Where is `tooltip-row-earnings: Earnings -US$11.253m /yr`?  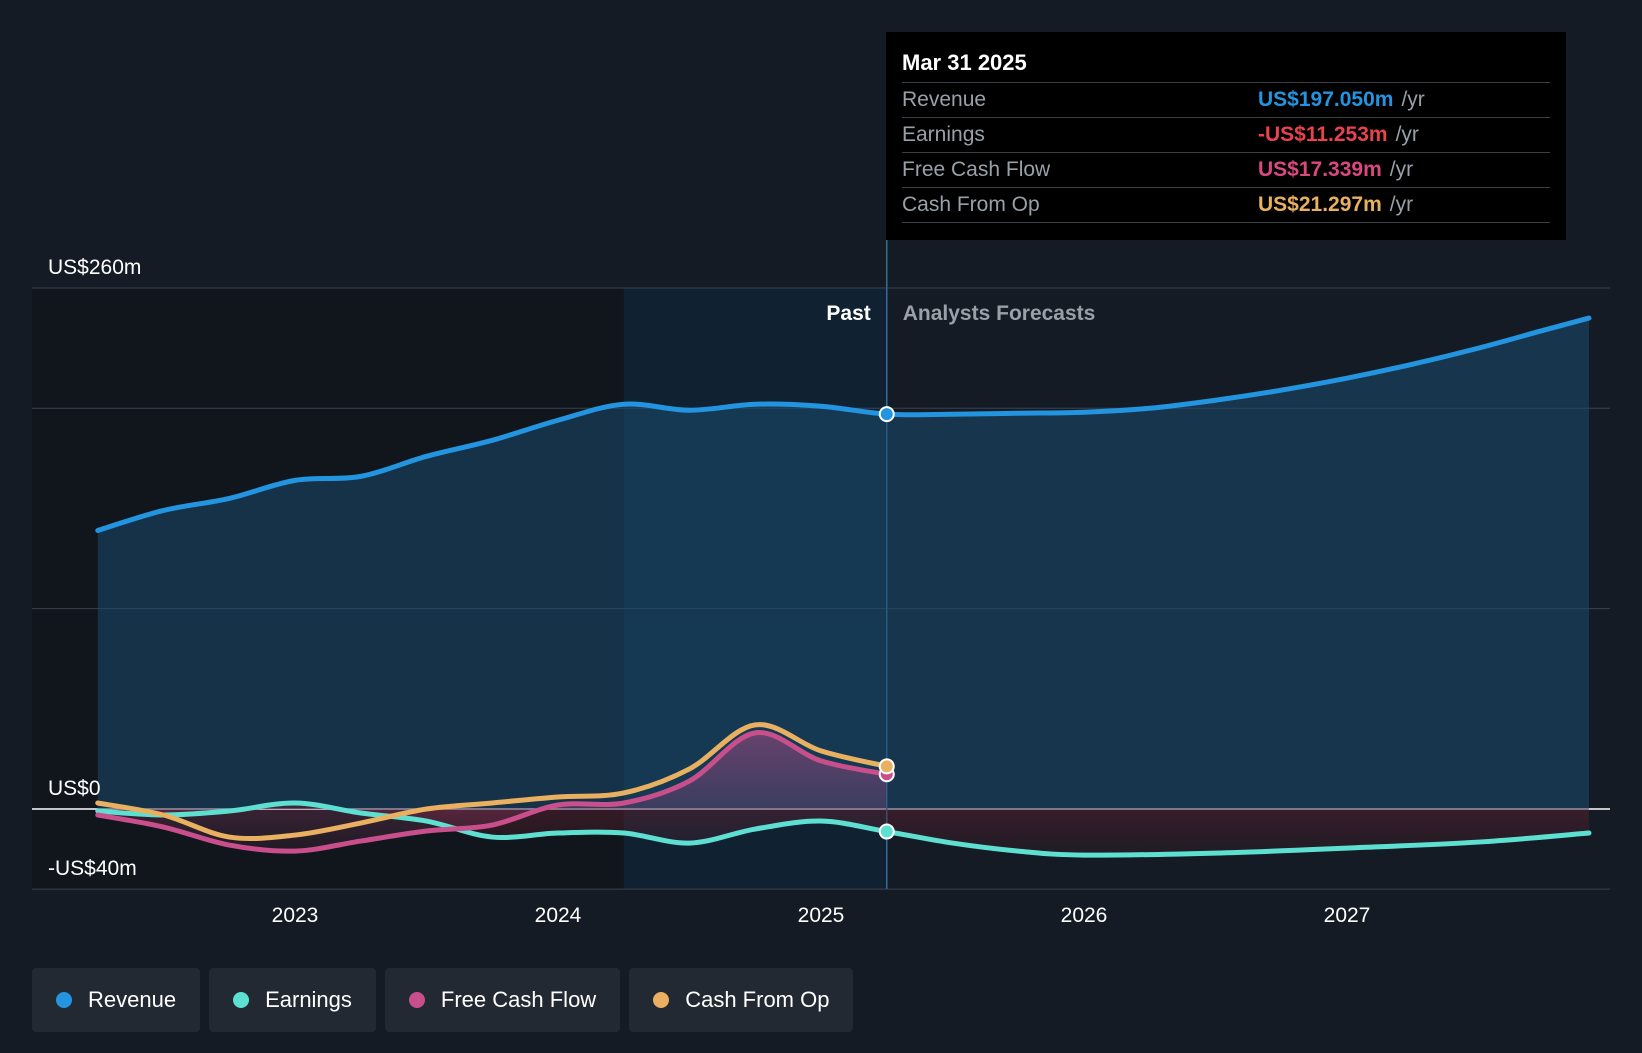
tooltip-row-earnings: Earnings -US$11.253m /yr is located at coordinates (1226, 135).